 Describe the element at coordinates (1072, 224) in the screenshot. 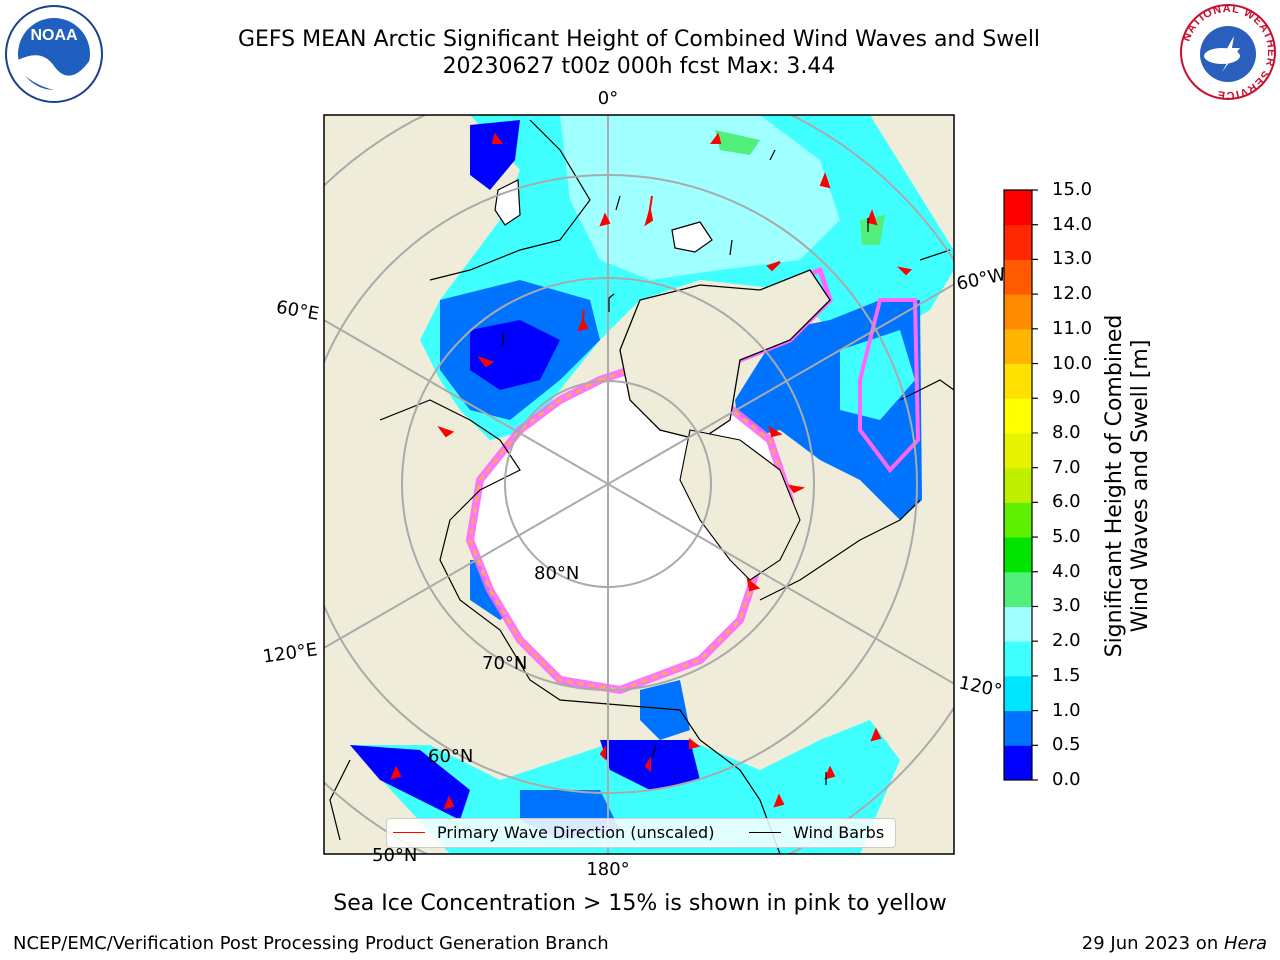

I see `colorbar-tick-label: 14.0` at that location.